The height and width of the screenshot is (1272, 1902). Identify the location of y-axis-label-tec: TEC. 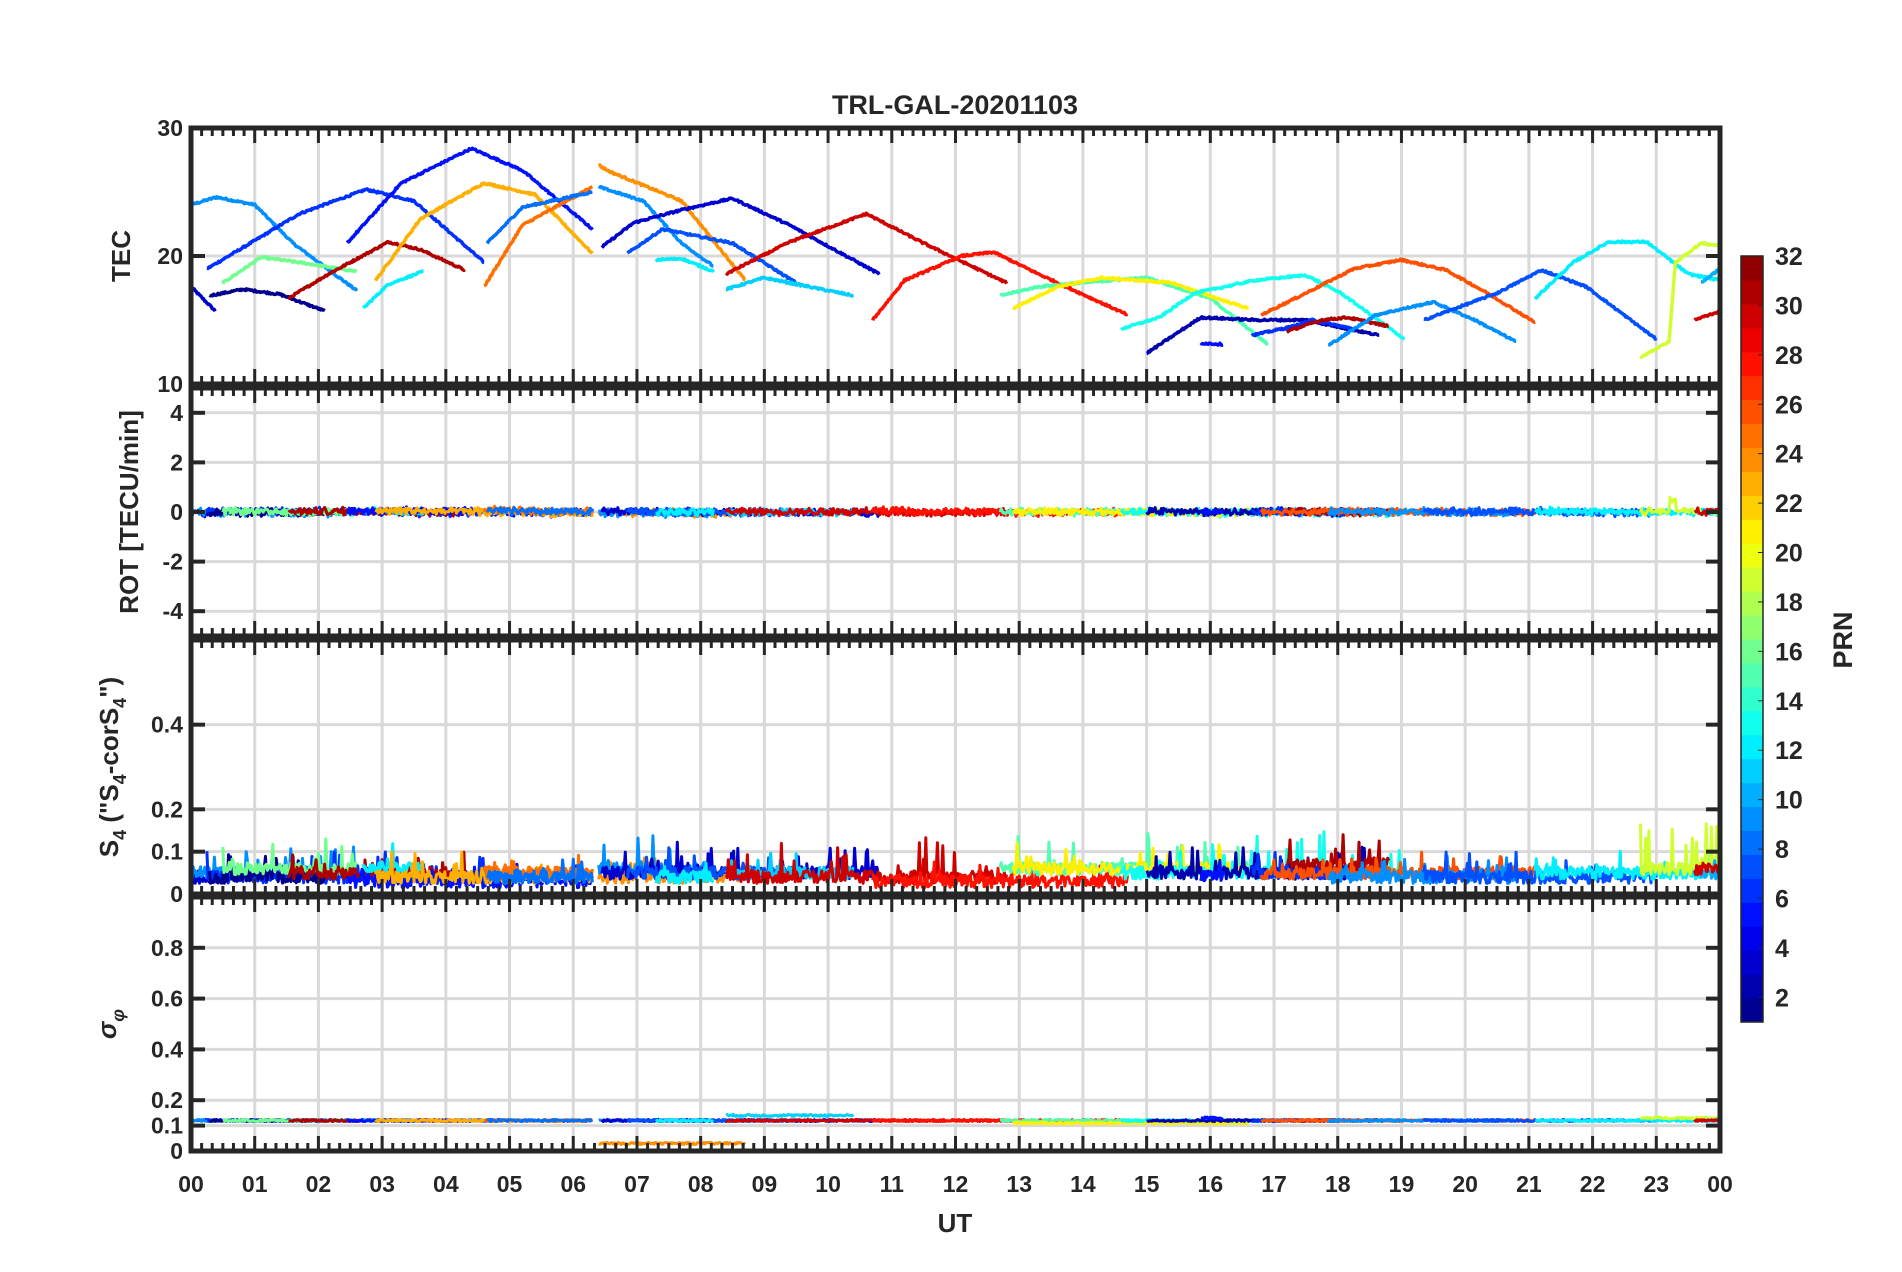
(121, 256).